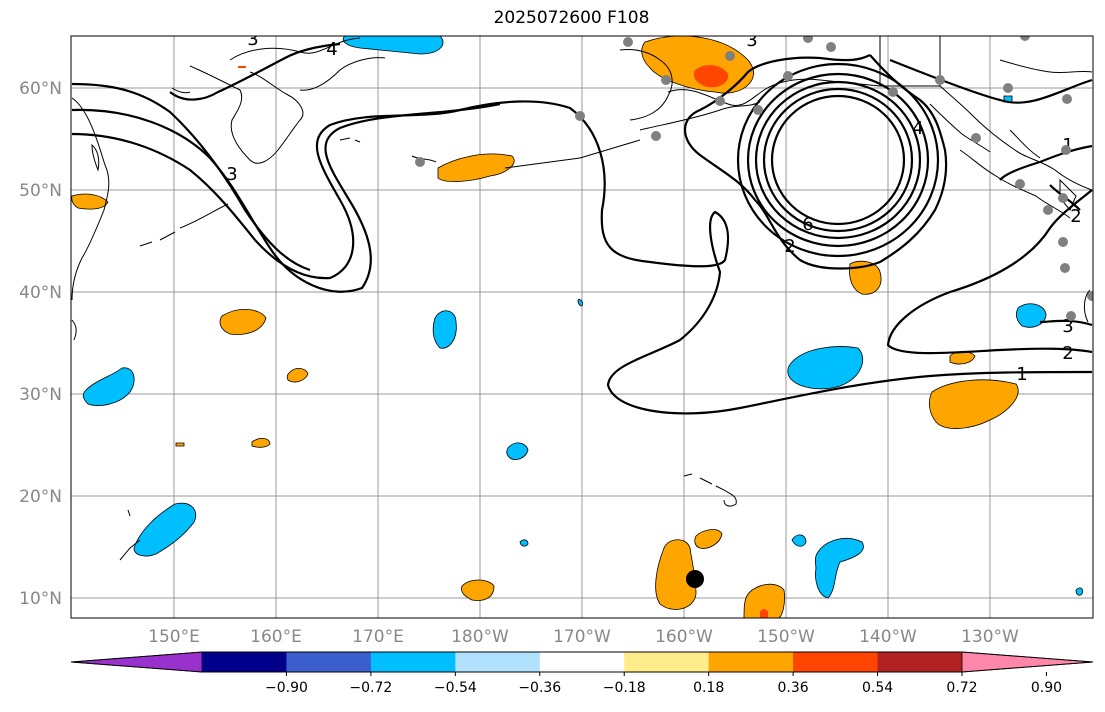 This screenshot has width=1105, height=712. I want to click on lon-label: 130°W, so click(990, 637).